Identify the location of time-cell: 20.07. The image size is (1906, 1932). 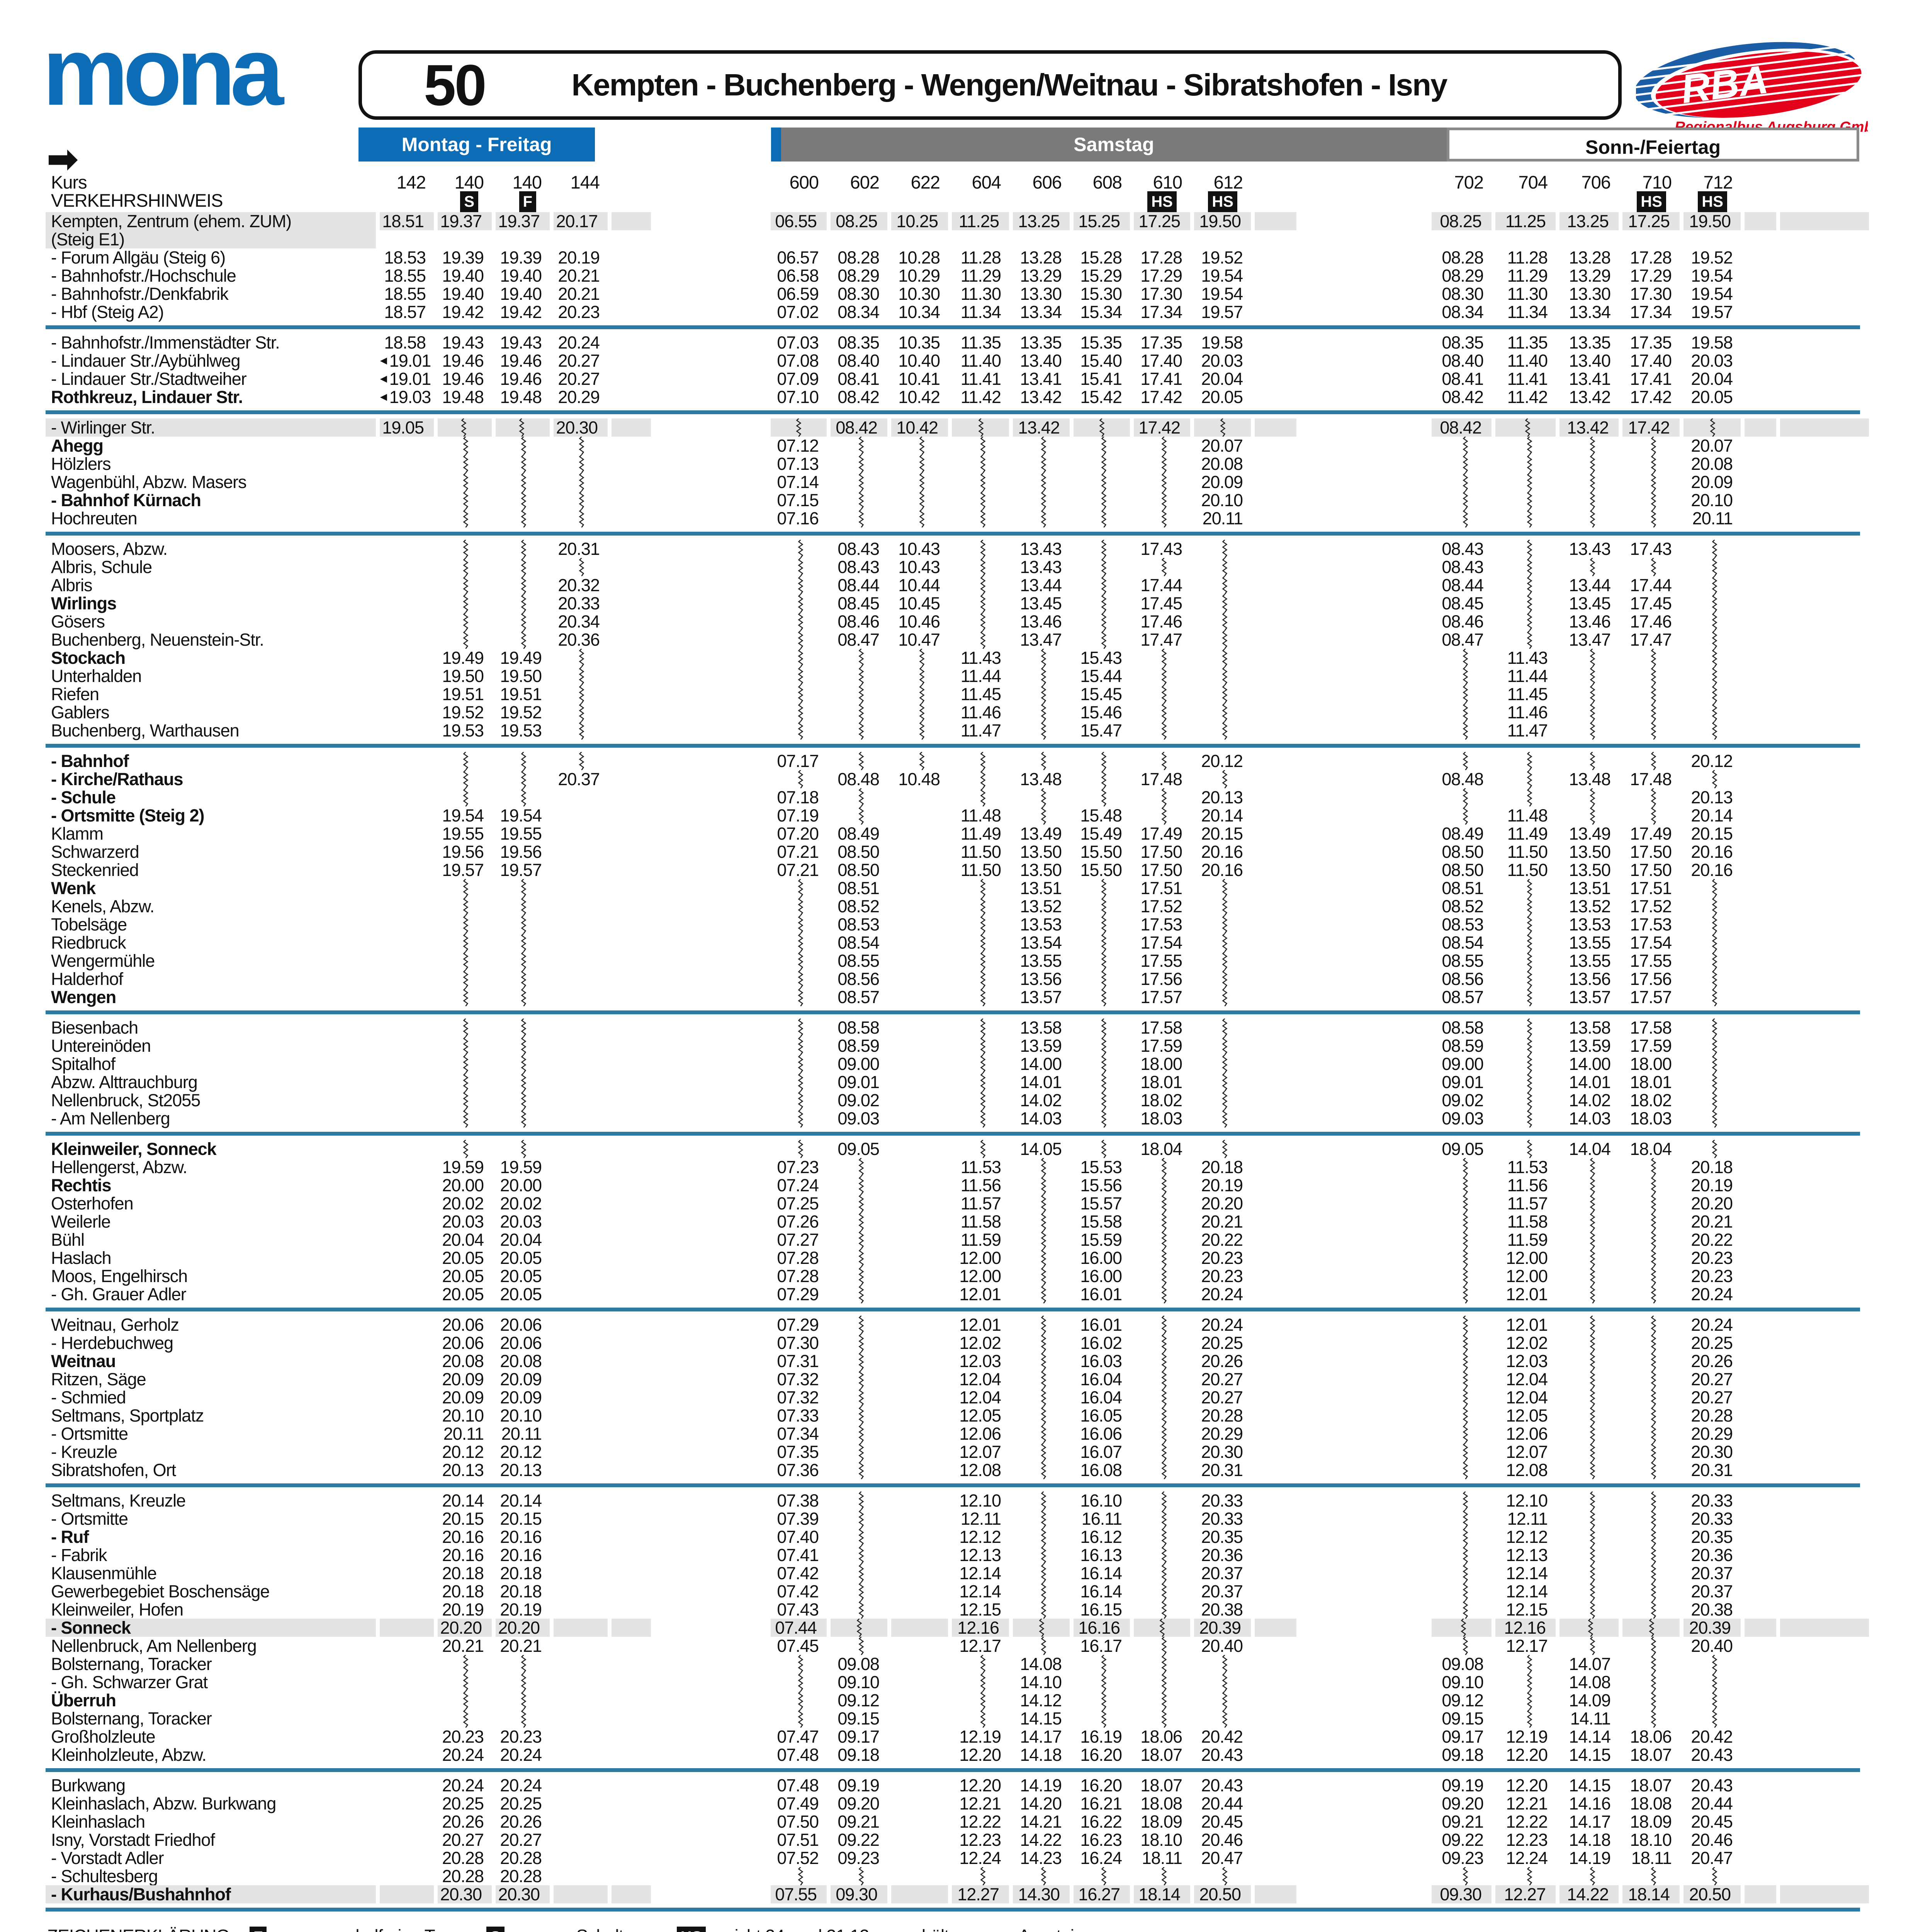
(1222, 446).